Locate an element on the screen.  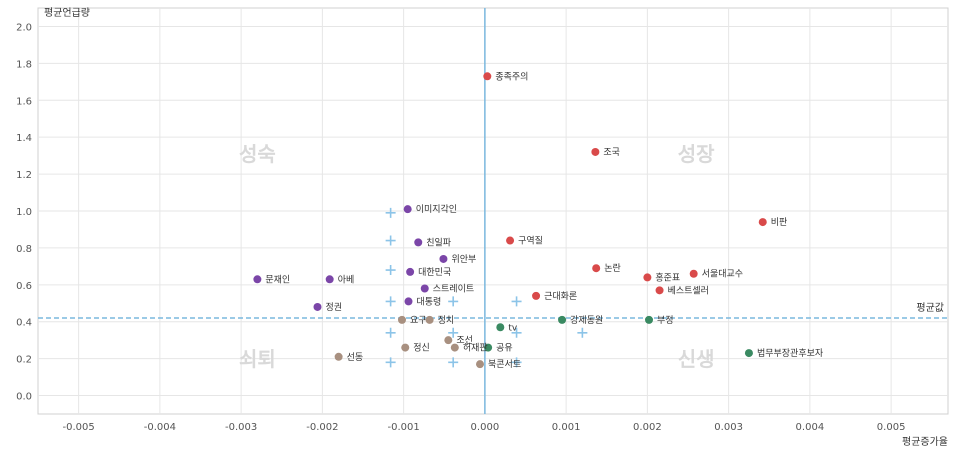
data-point-label: tv is located at coordinates (513, 328).